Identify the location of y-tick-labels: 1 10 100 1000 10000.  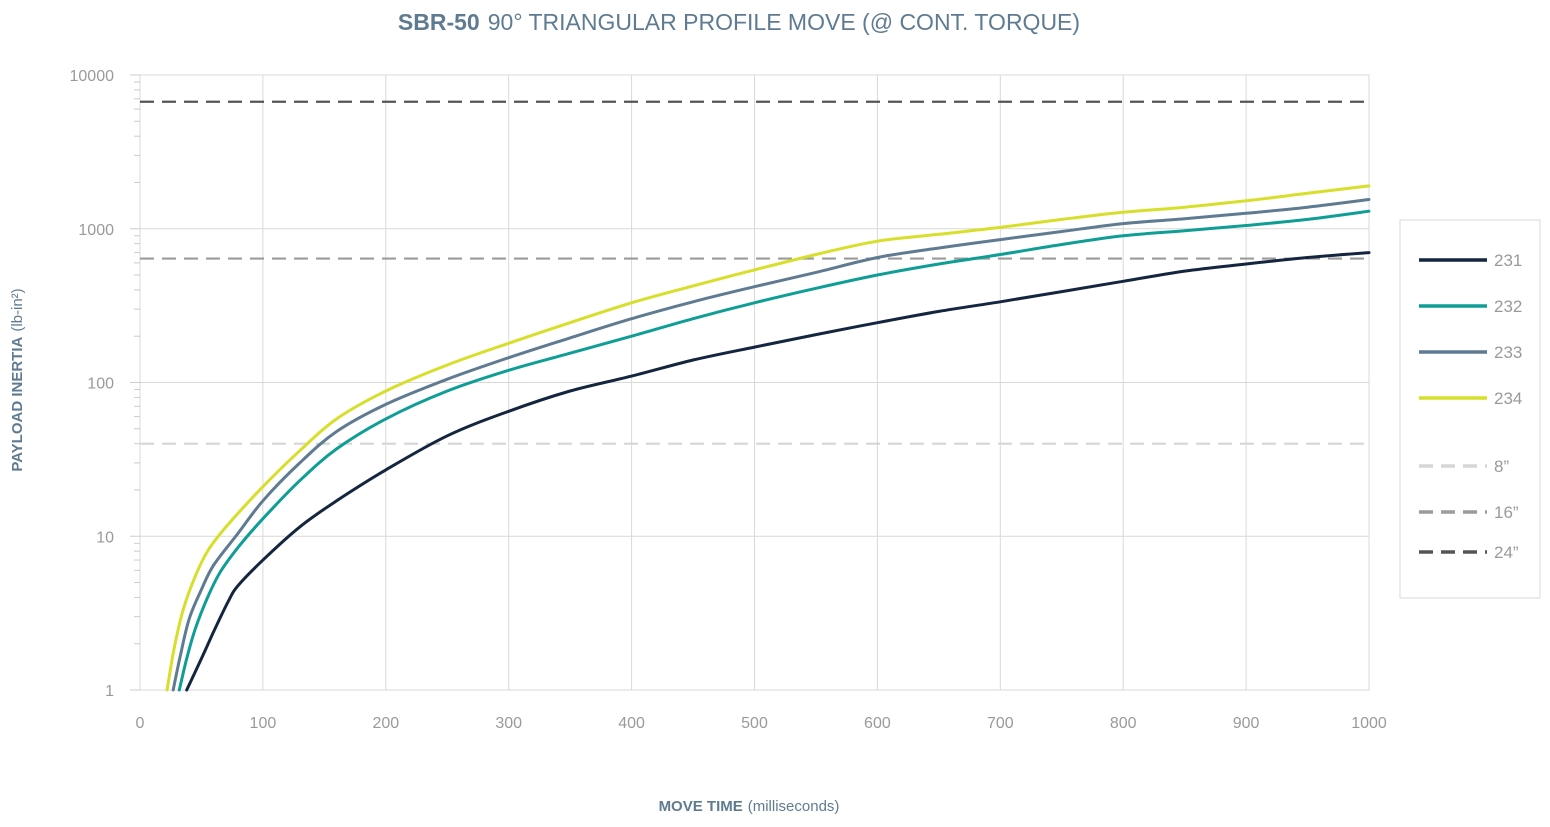
(92, 384).